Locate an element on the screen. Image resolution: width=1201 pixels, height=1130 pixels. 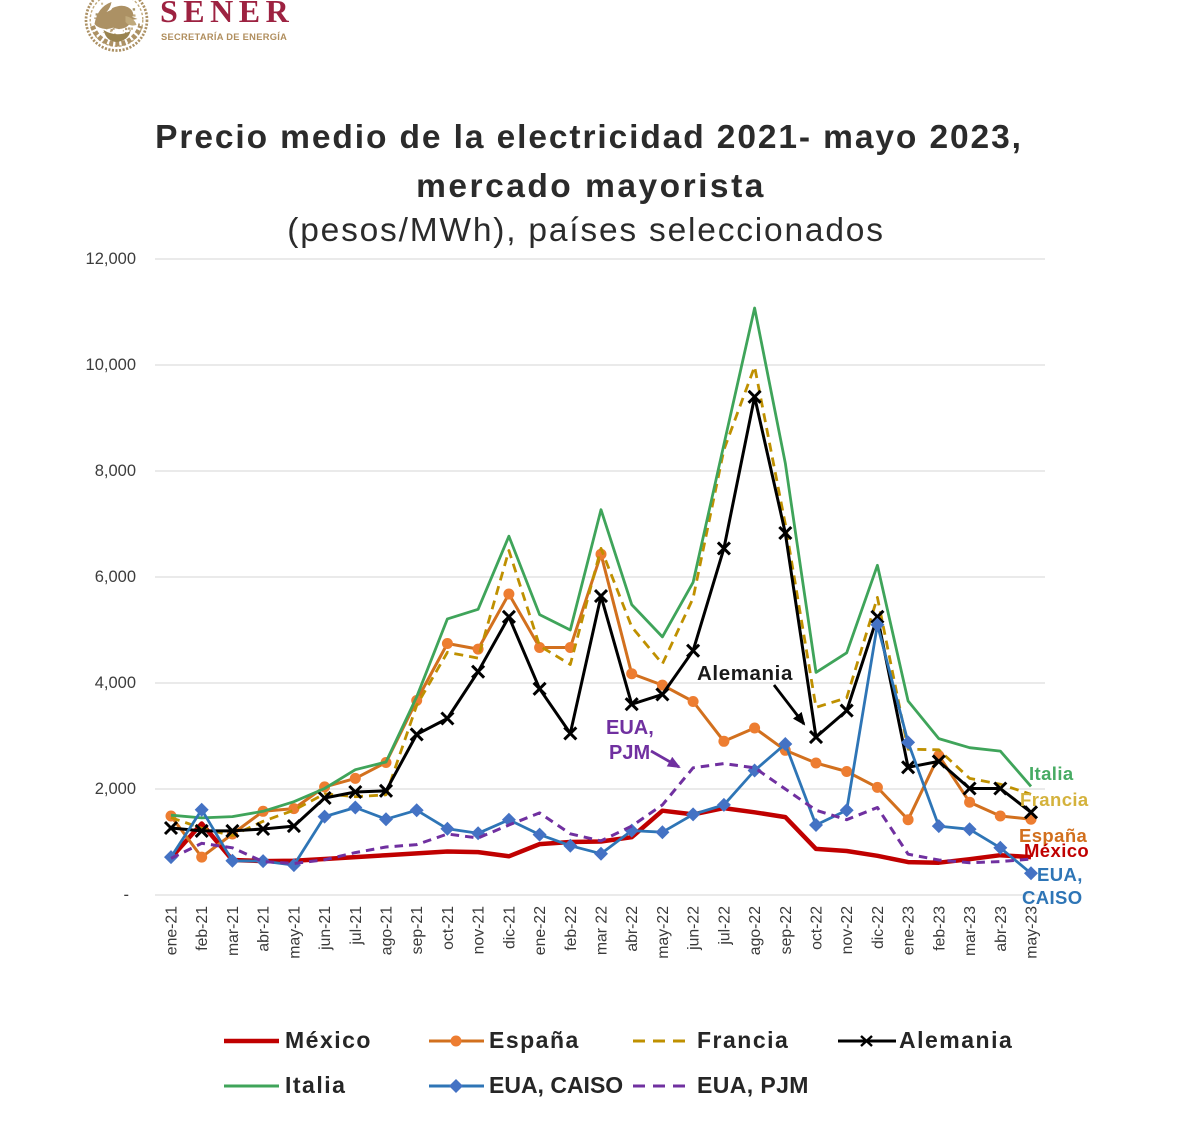
svg-text: sep-22 is located at coordinates (786, 930).